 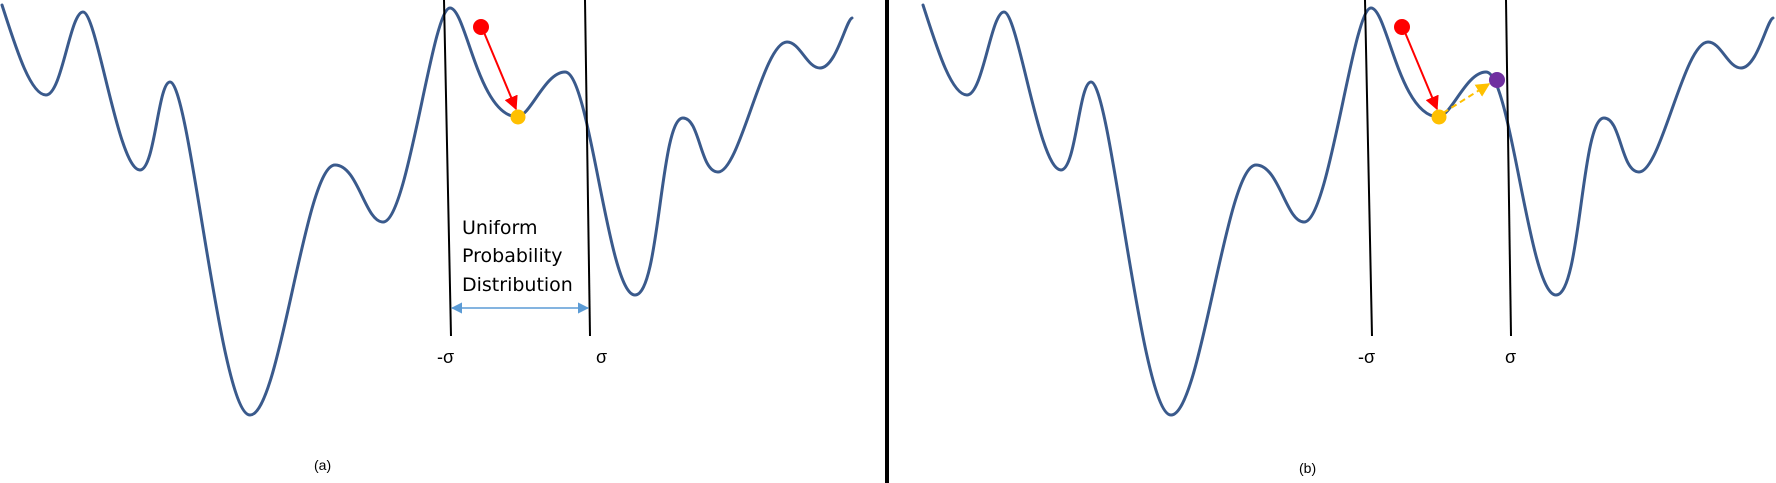 I want to click on annotation-line-2: Probability, so click(x=512, y=256).